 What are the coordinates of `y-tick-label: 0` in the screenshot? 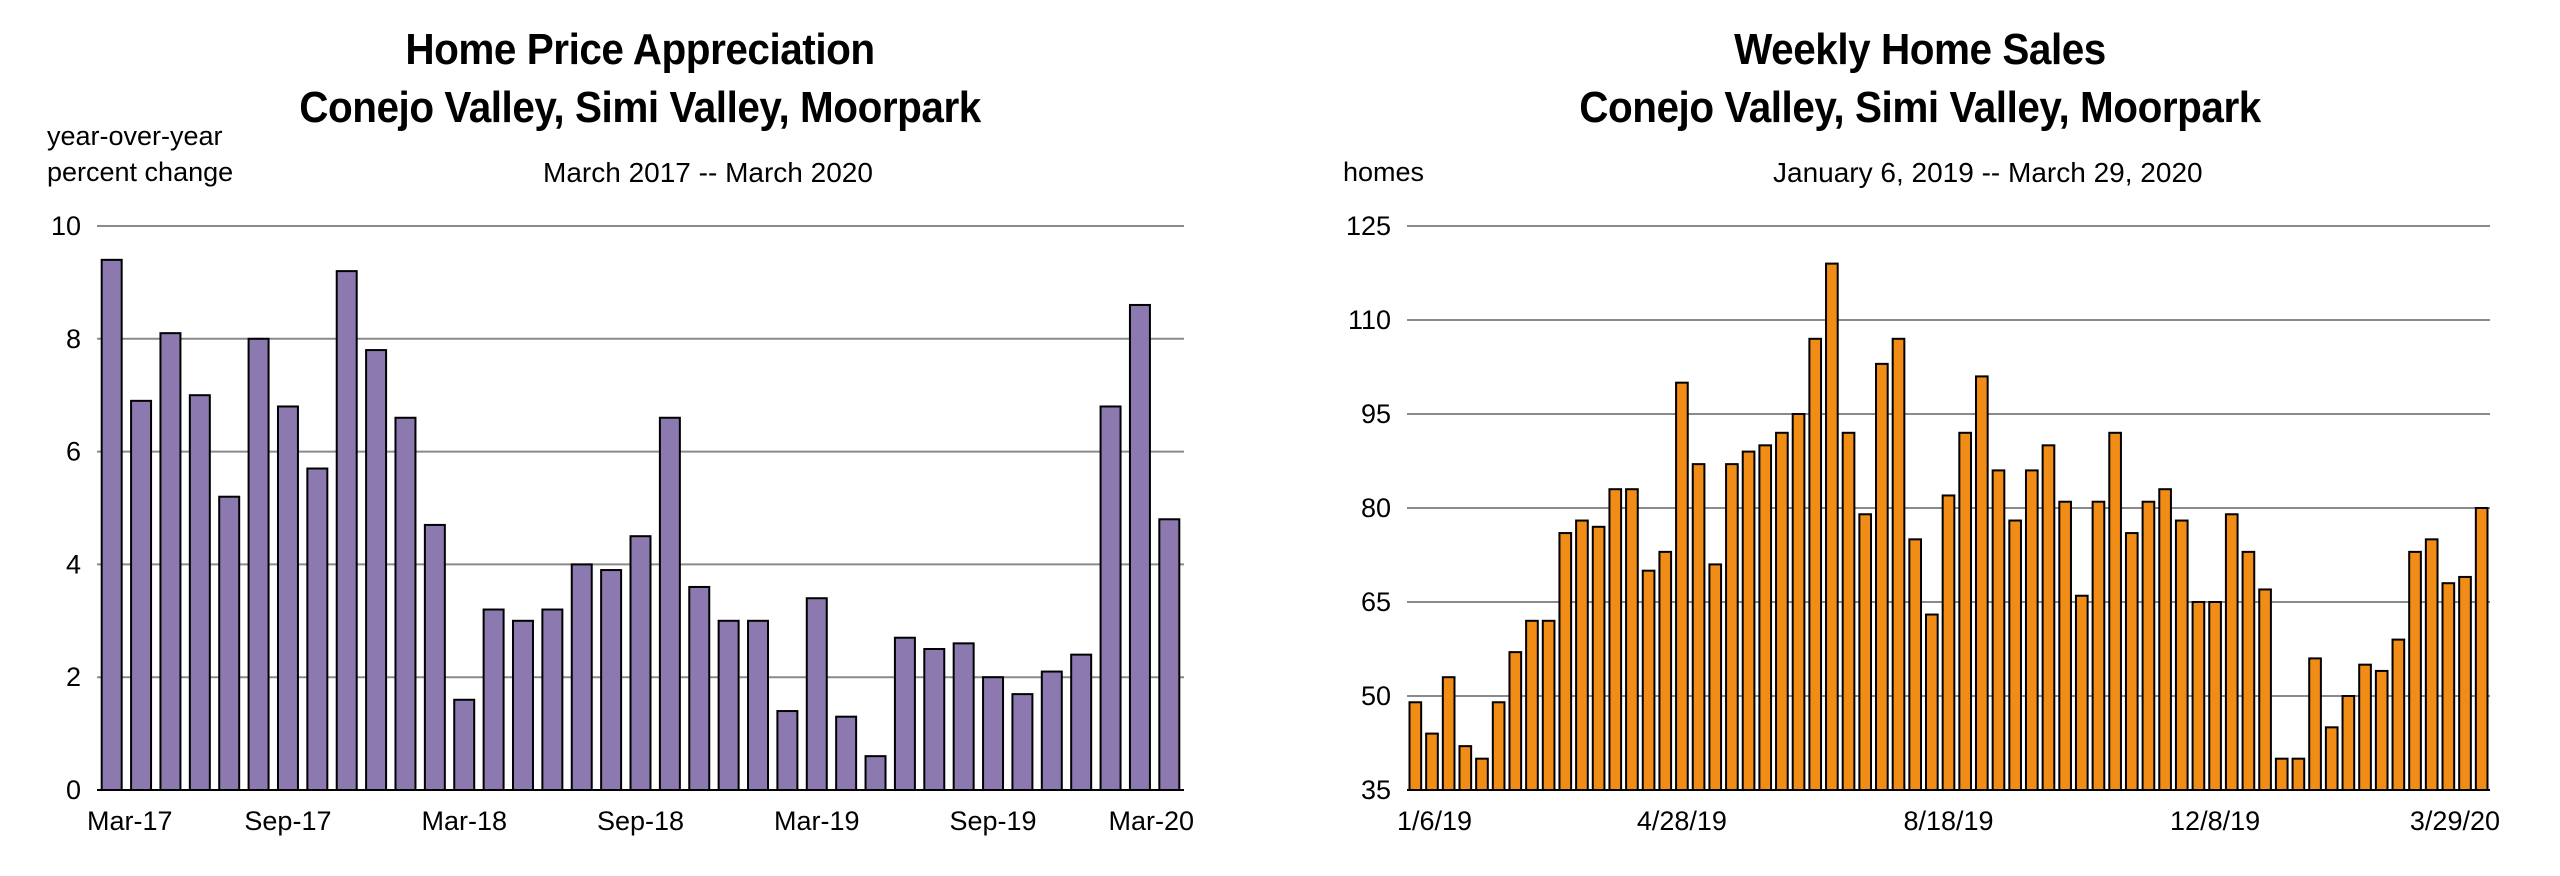 It's located at (73, 790).